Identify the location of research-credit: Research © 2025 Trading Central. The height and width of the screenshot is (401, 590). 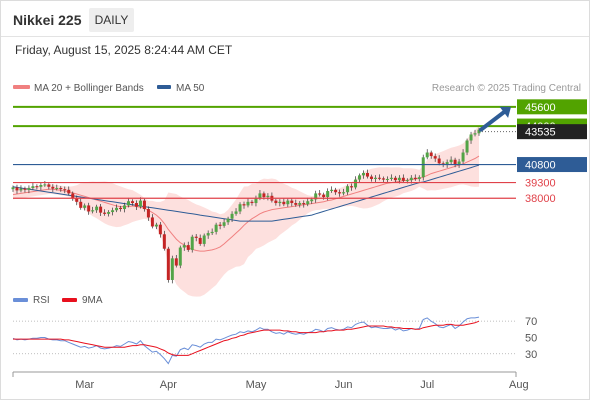
(506, 88).